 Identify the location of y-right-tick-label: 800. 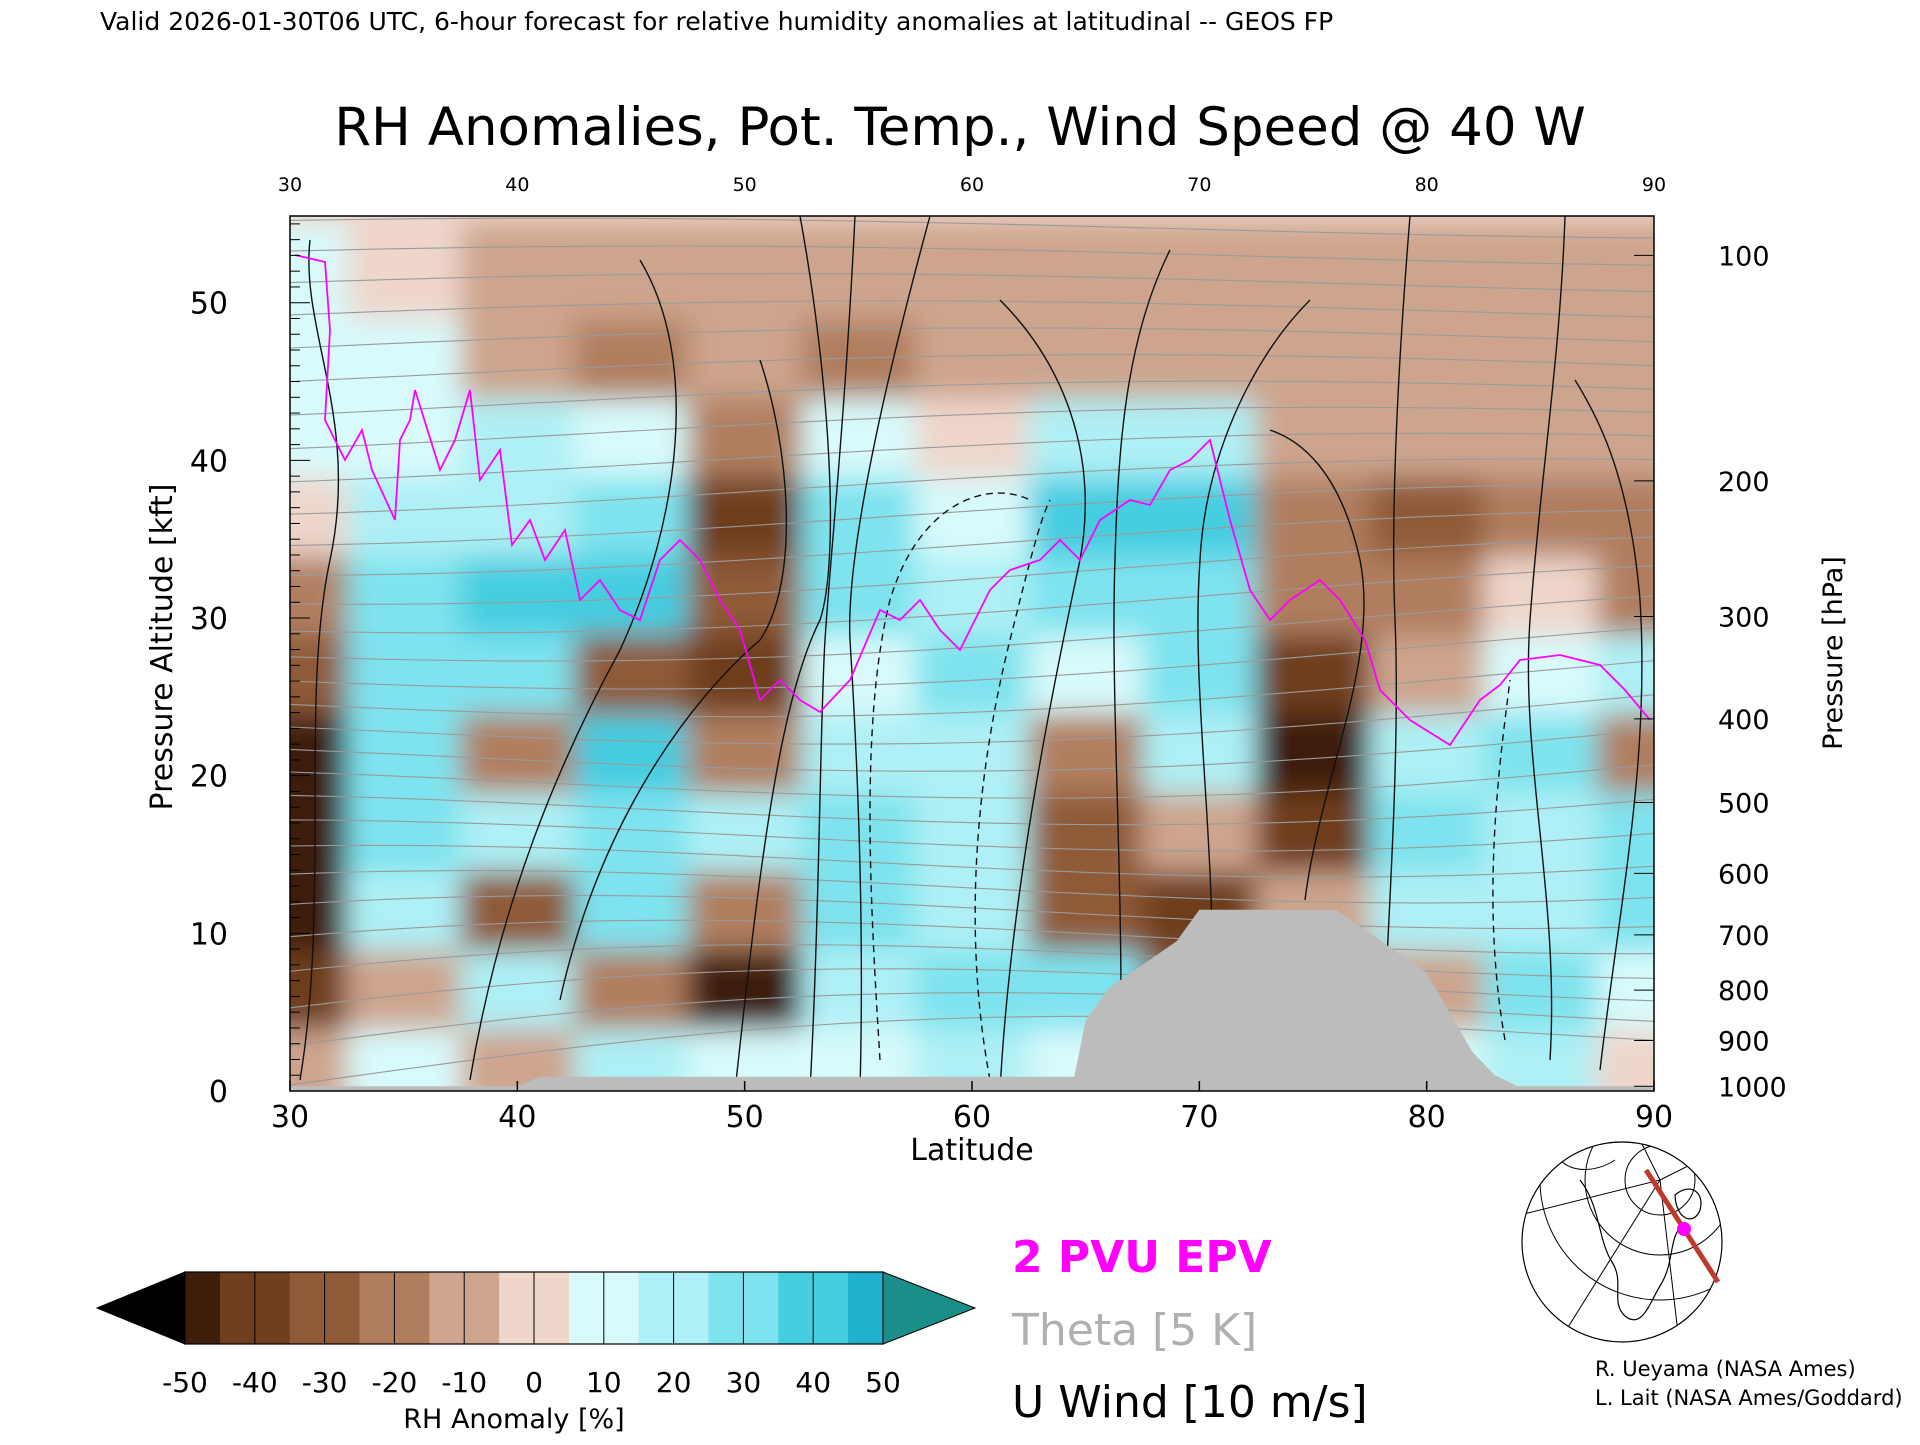
(1744, 991).